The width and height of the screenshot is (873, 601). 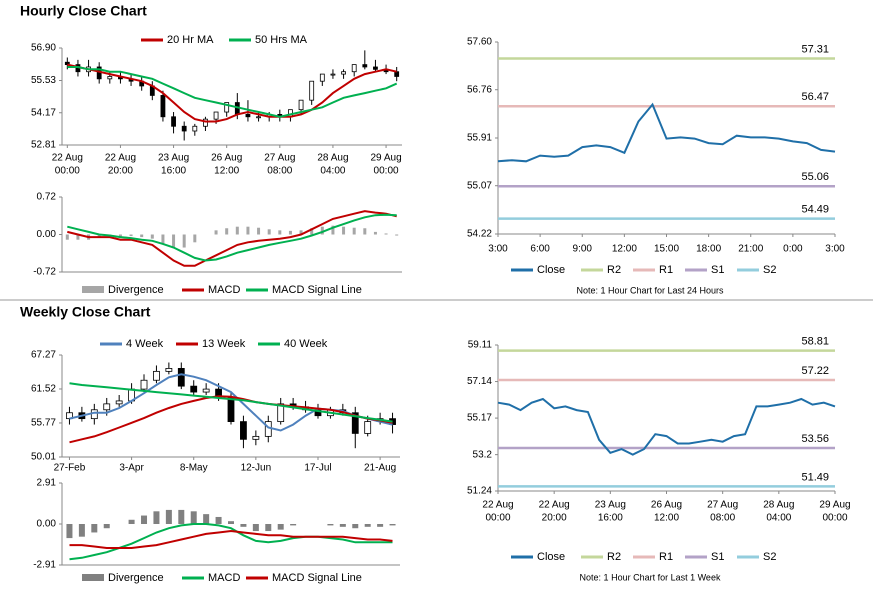 What do you see at coordinates (554, 505) in the screenshot?
I see `x-tick-label: 22 Aug` at bounding box center [554, 505].